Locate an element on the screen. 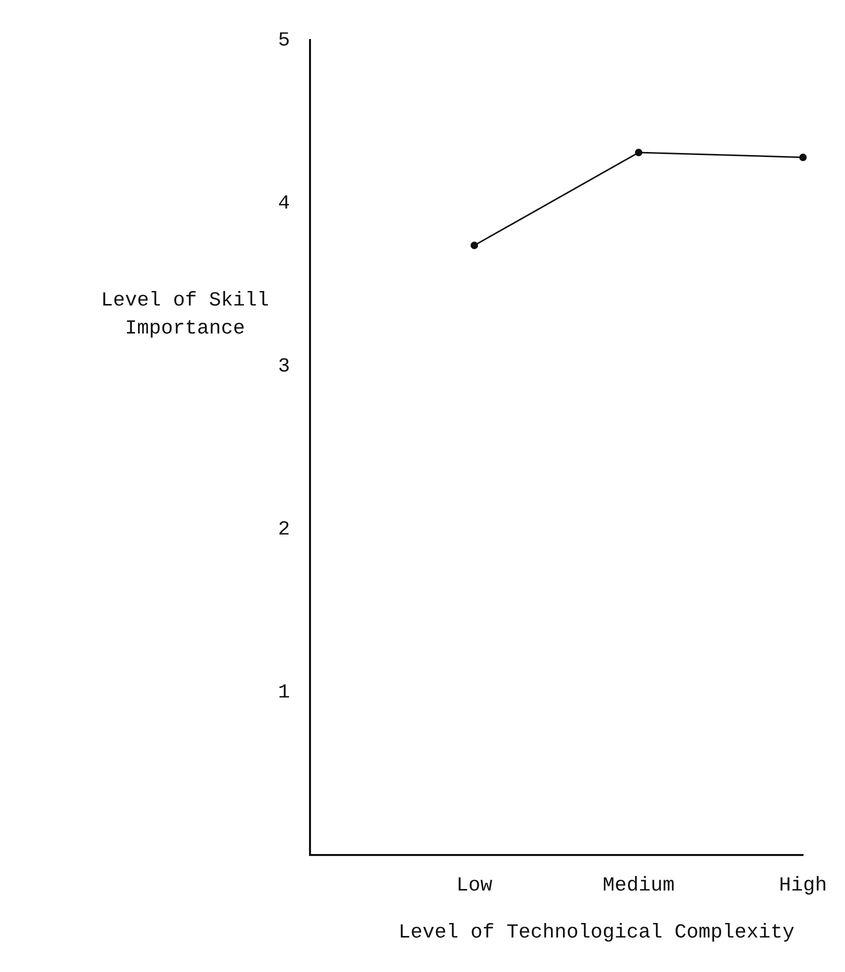 The height and width of the screenshot is (972, 845). x-tick-label: Medium is located at coordinates (638, 886).